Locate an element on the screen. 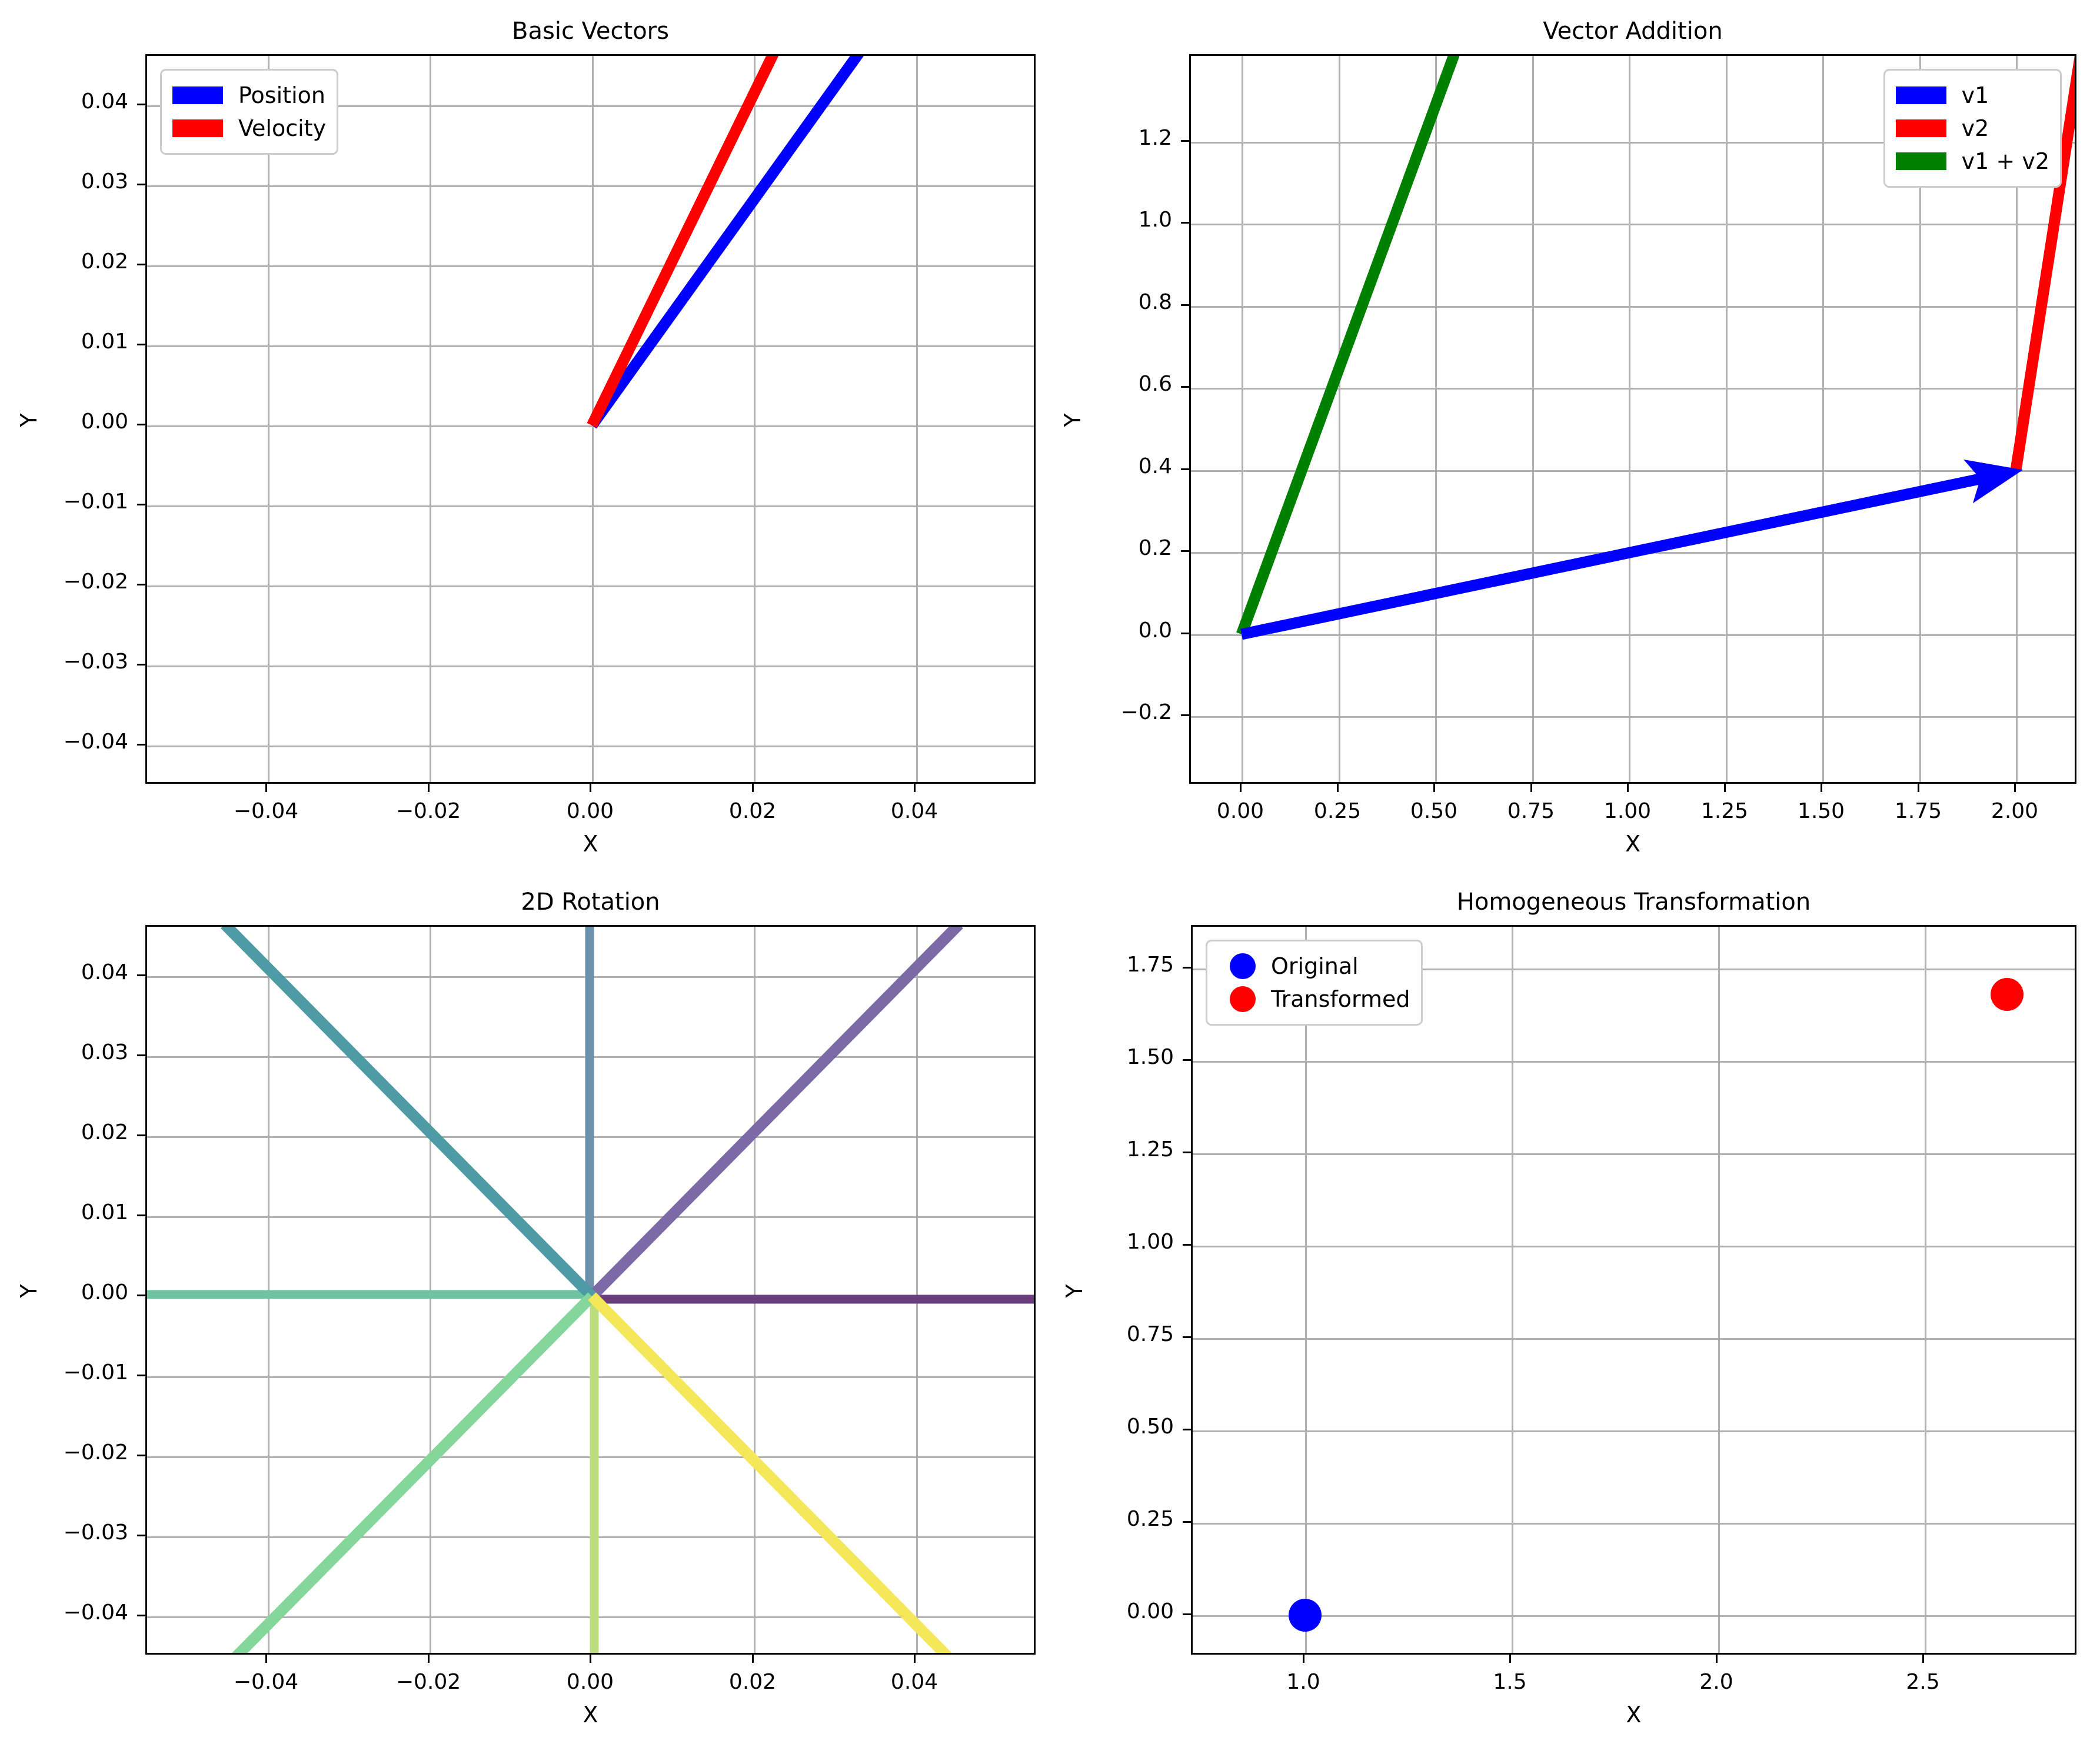  xtick-label: 1.75 is located at coordinates (1918, 811).